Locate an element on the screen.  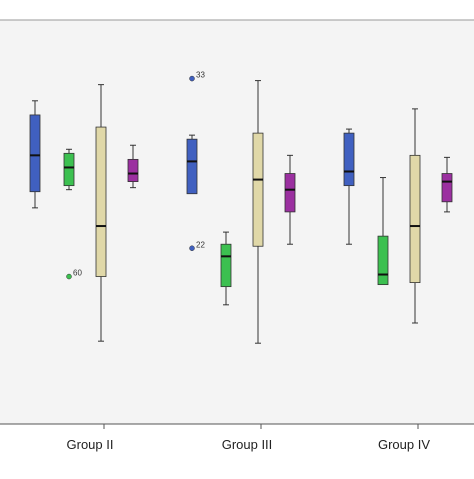
x-tick-label: Group IV is located at coordinates (404, 444).